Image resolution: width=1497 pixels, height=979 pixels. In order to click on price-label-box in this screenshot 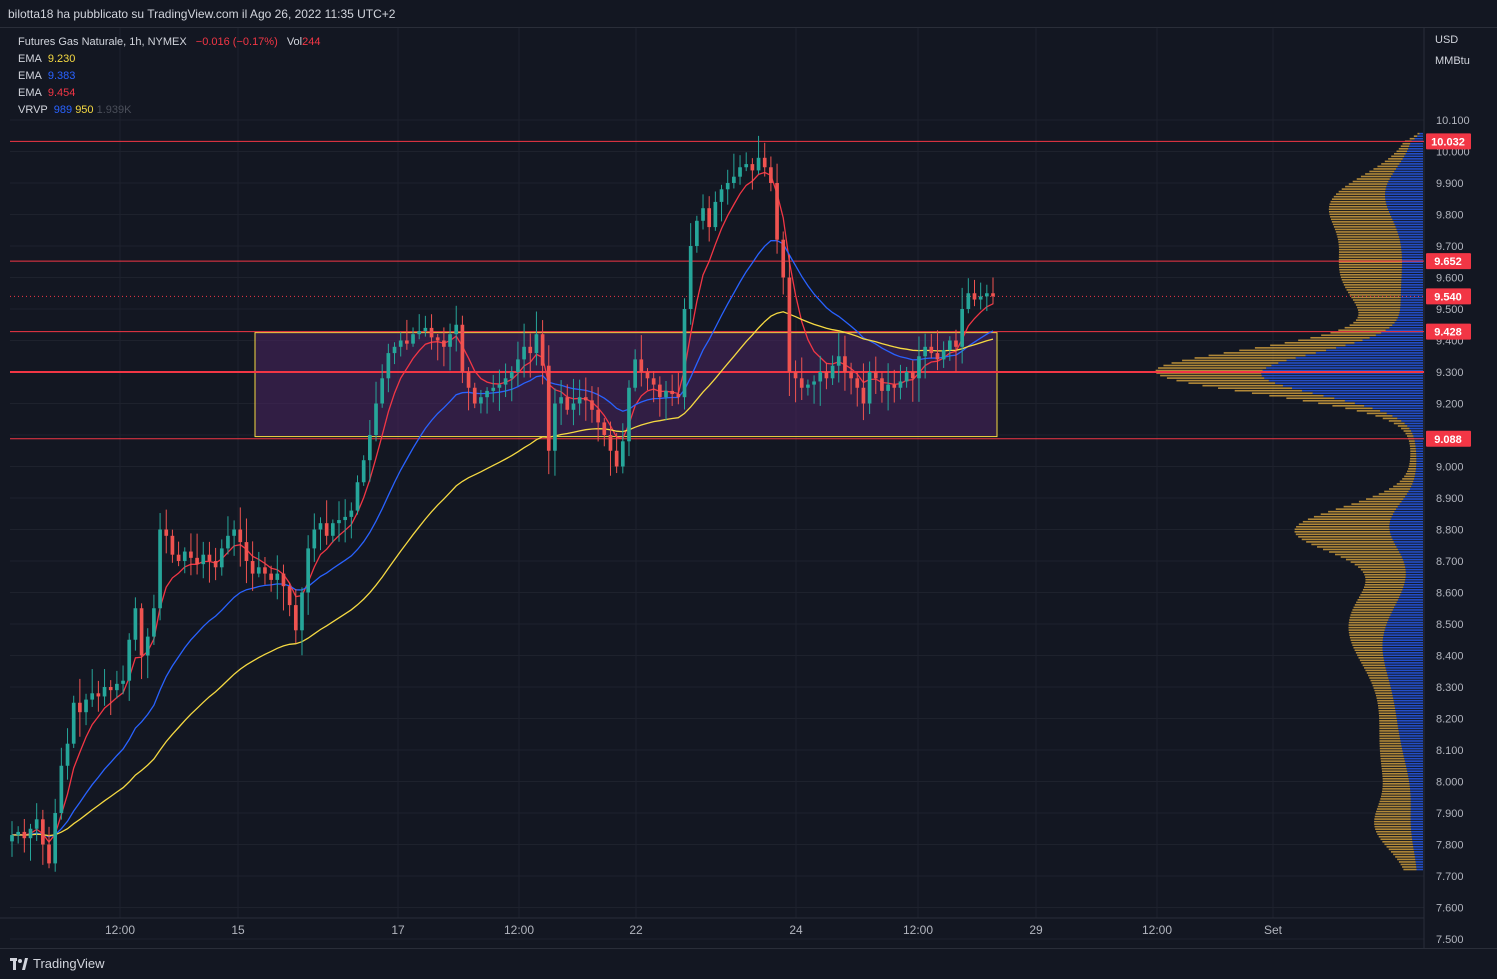, I will do `click(1448, 331)`.